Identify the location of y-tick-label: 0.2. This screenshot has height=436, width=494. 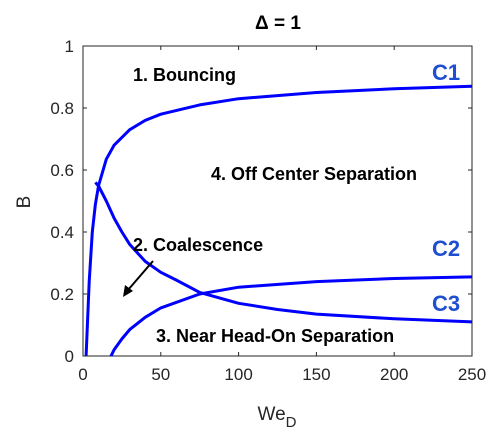
(62, 294).